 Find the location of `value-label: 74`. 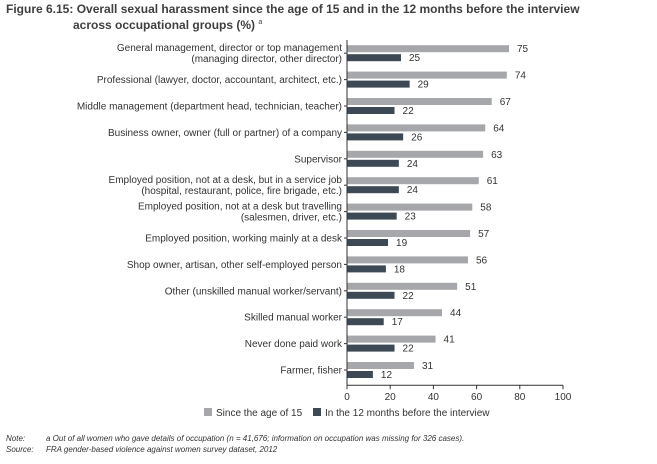

value-label: 74 is located at coordinates (521, 76).